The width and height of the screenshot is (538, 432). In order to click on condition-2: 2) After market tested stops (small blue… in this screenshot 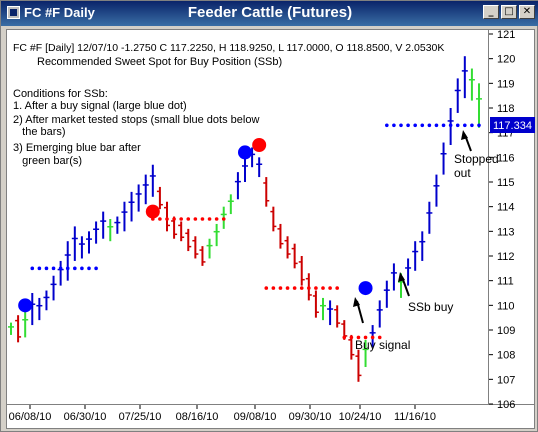, I will do `click(136, 120)`.